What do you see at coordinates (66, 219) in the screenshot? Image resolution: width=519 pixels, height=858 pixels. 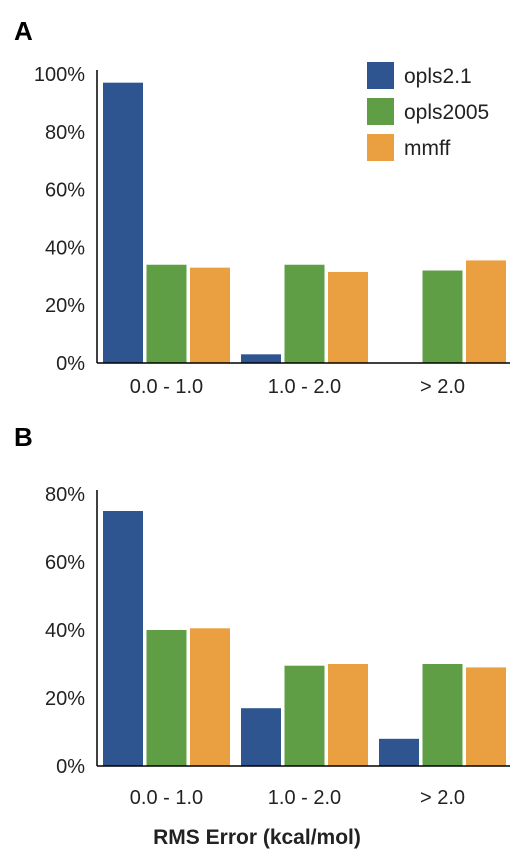 I see `panel-a-y-axis: 0% 20% 40% 60% 80% 100%` at bounding box center [66, 219].